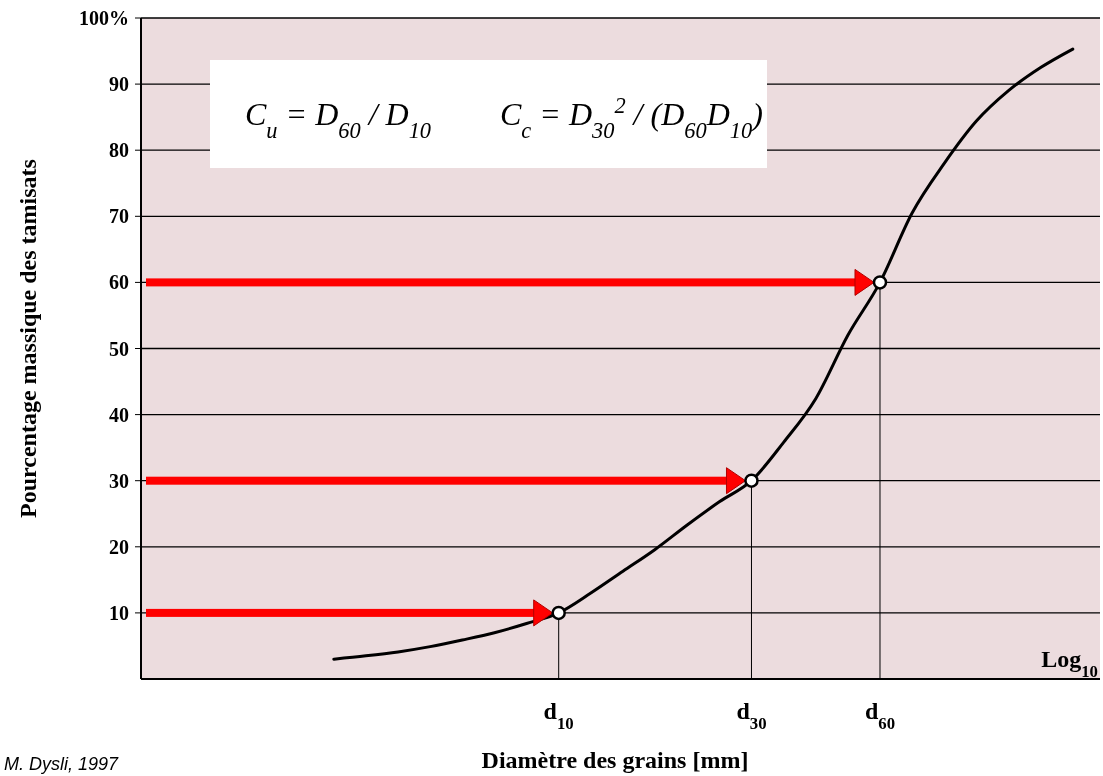 This screenshot has height=776, width=1103. What do you see at coordinates (558, 715) in the screenshot?
I see `x-tick-label: d$_{10}$` at bounding box center [558, 715].